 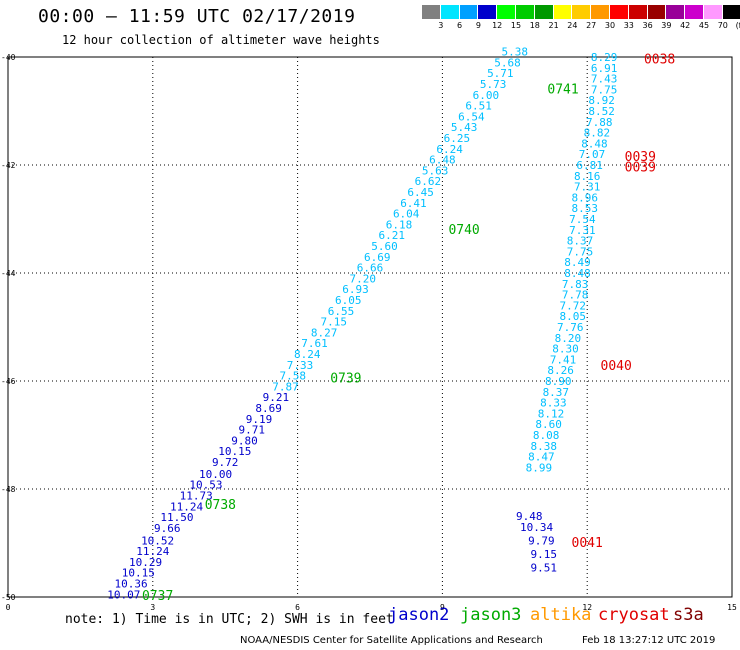 I want to click on wave-height-value: 8.82, so click(x=597, y=133).